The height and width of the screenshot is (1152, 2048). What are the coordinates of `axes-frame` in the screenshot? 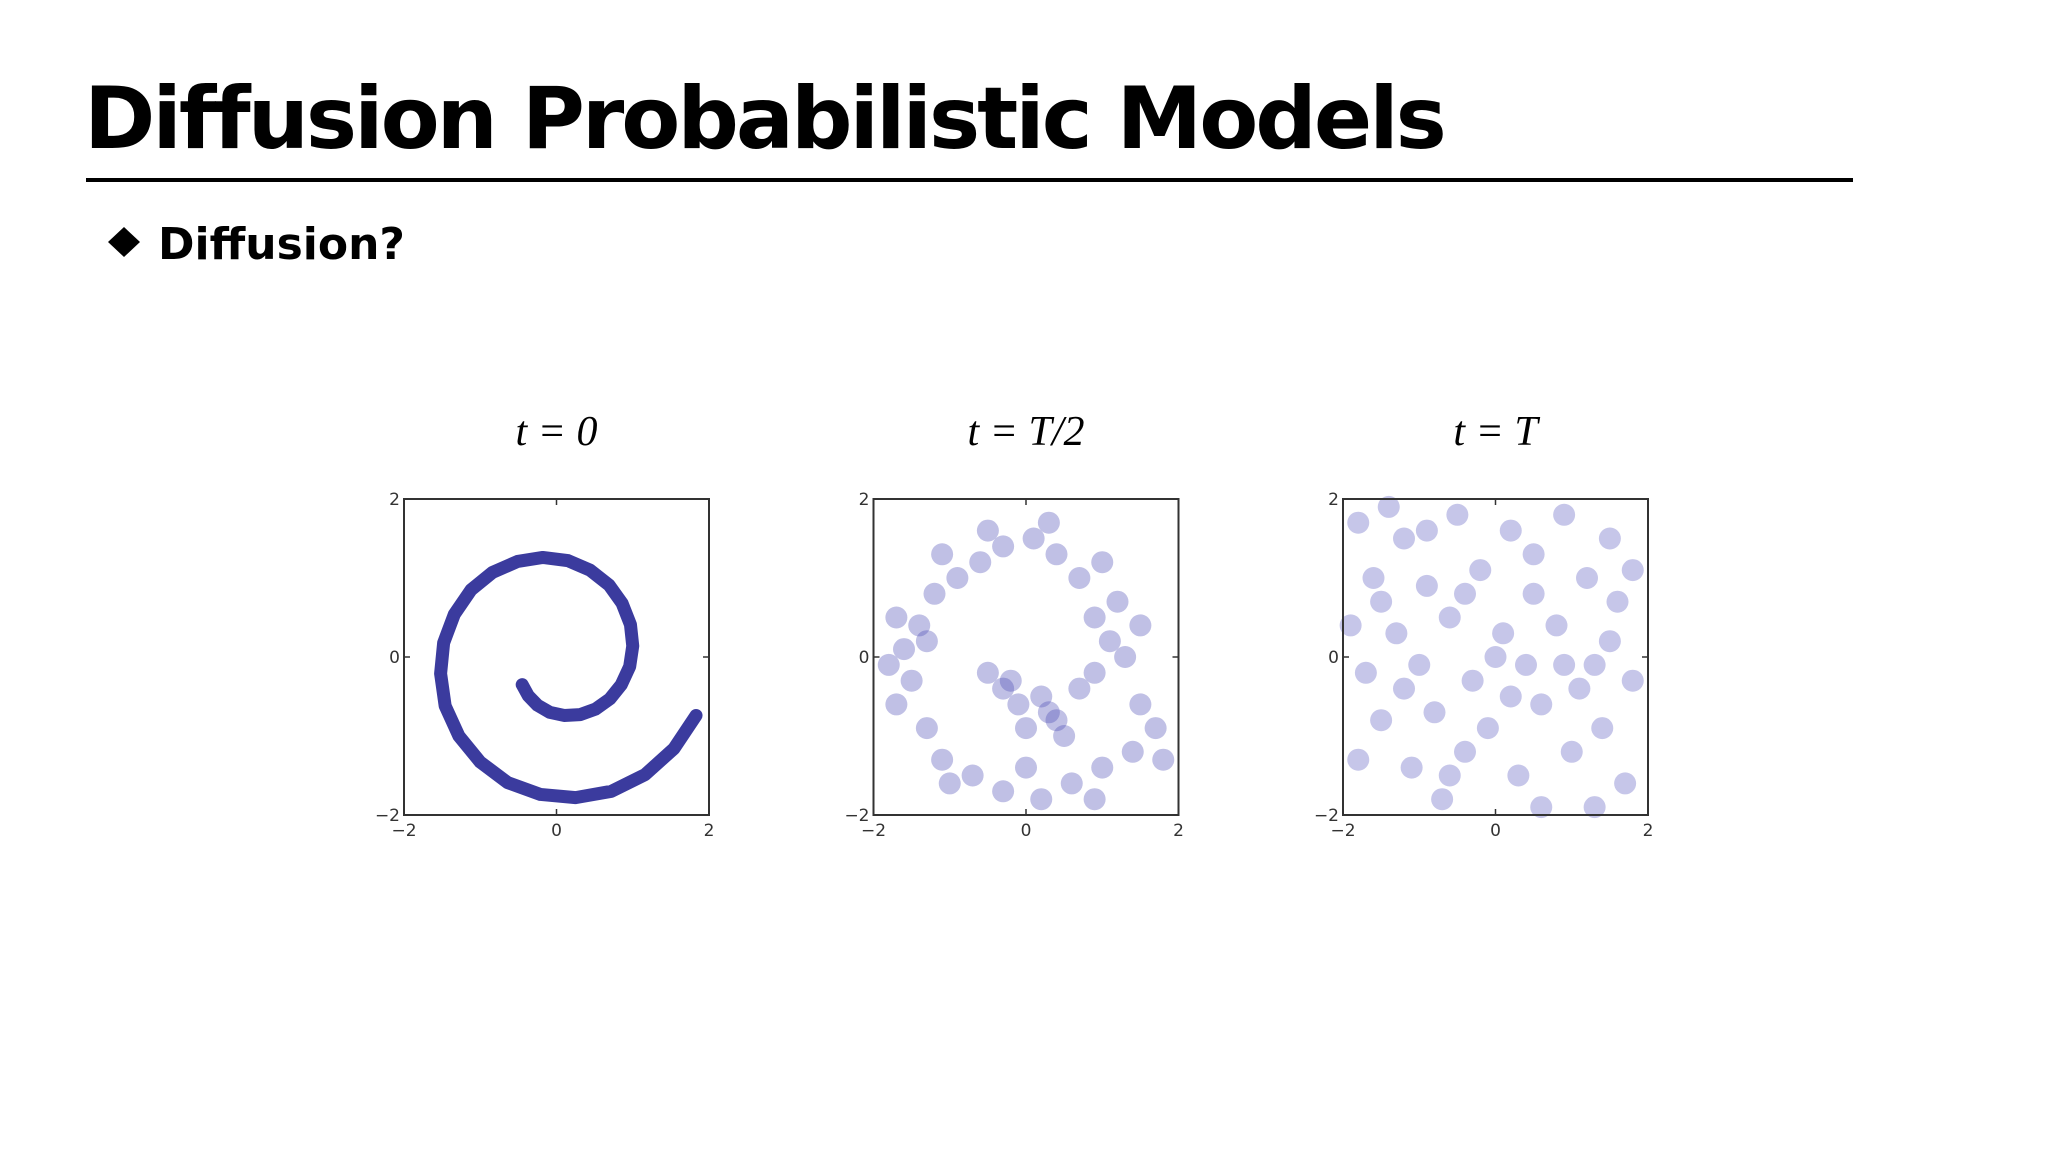 It's located at (556, 657).